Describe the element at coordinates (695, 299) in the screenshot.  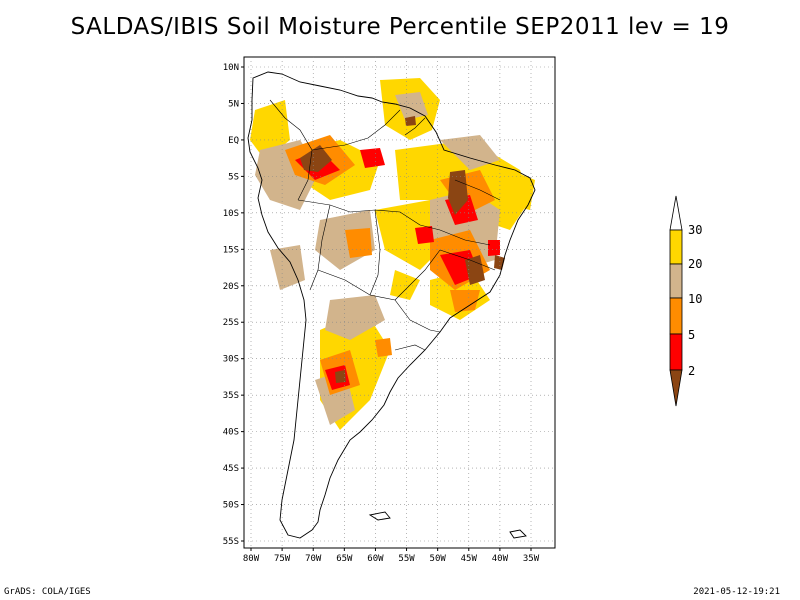
I see `colorbar-label-10: 10` at that location.